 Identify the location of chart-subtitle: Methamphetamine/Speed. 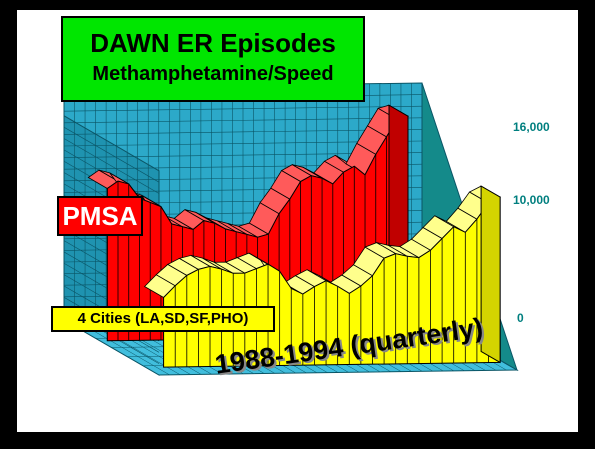
(213, 74).